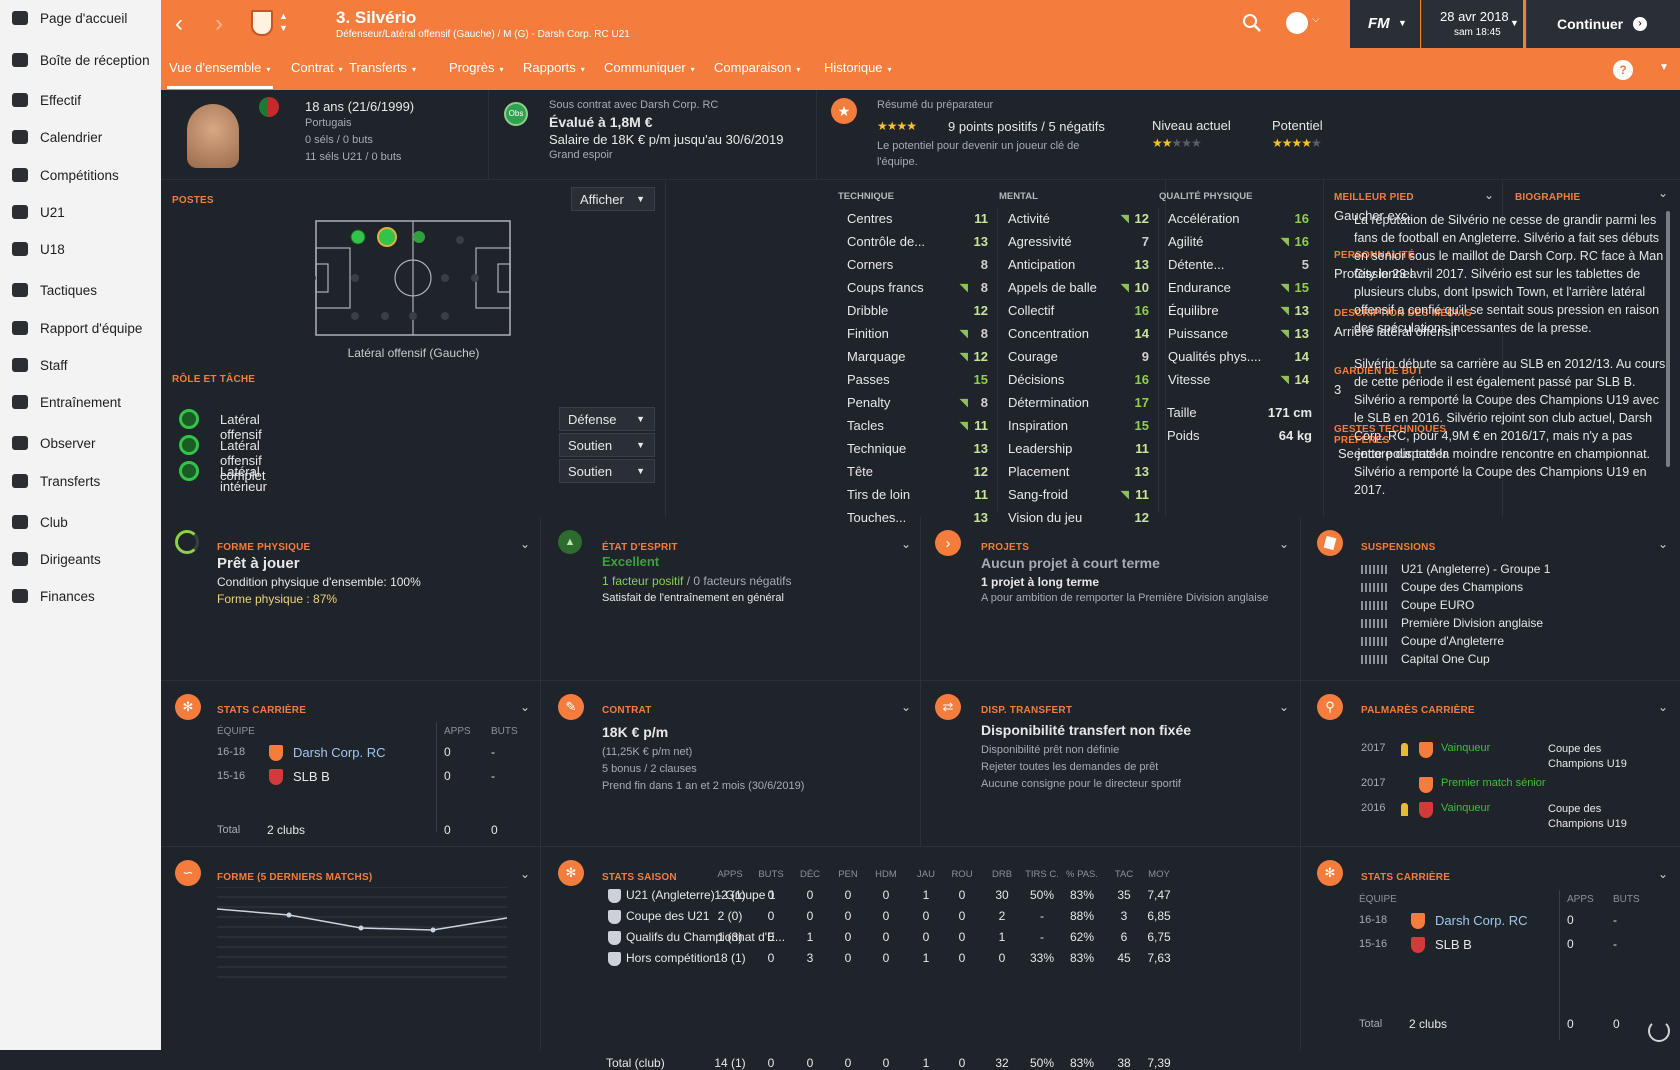  What do you see at coordinates (1239, 356) in the screenshot?
I see `attribute-row: Qualités phys.... 14` at bounding box center [1239, 356].